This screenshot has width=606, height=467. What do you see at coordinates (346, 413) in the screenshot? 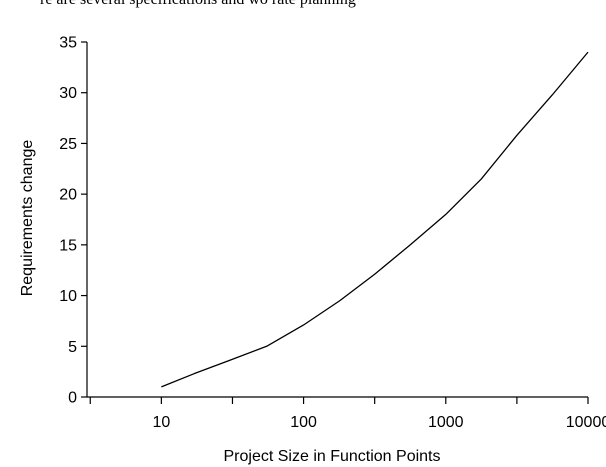
I see `x-axis: 10 100 1000 10000` at bounding box center [346, 413].